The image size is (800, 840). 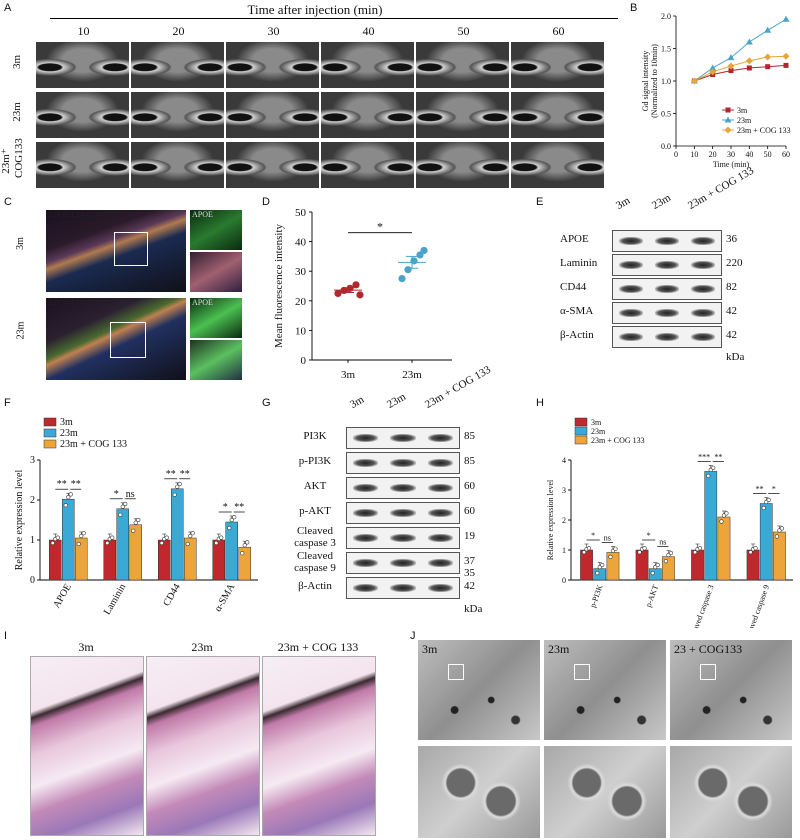 What do you see at coordinates (216, 230) in the screenshot?
I see `panel-c-apoe-image-1a: APOE` at bounding box center [216, 230].